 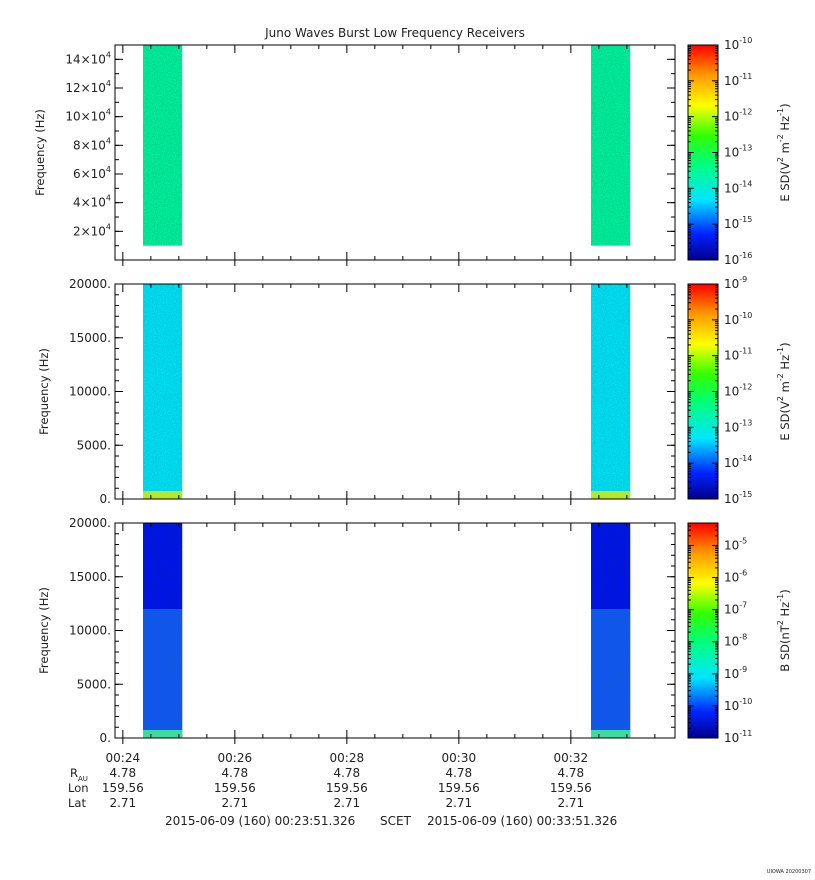 I want to click on chart-title: Juno Waves Burst Low Frequency Receivers, so click(x=394, y=33).